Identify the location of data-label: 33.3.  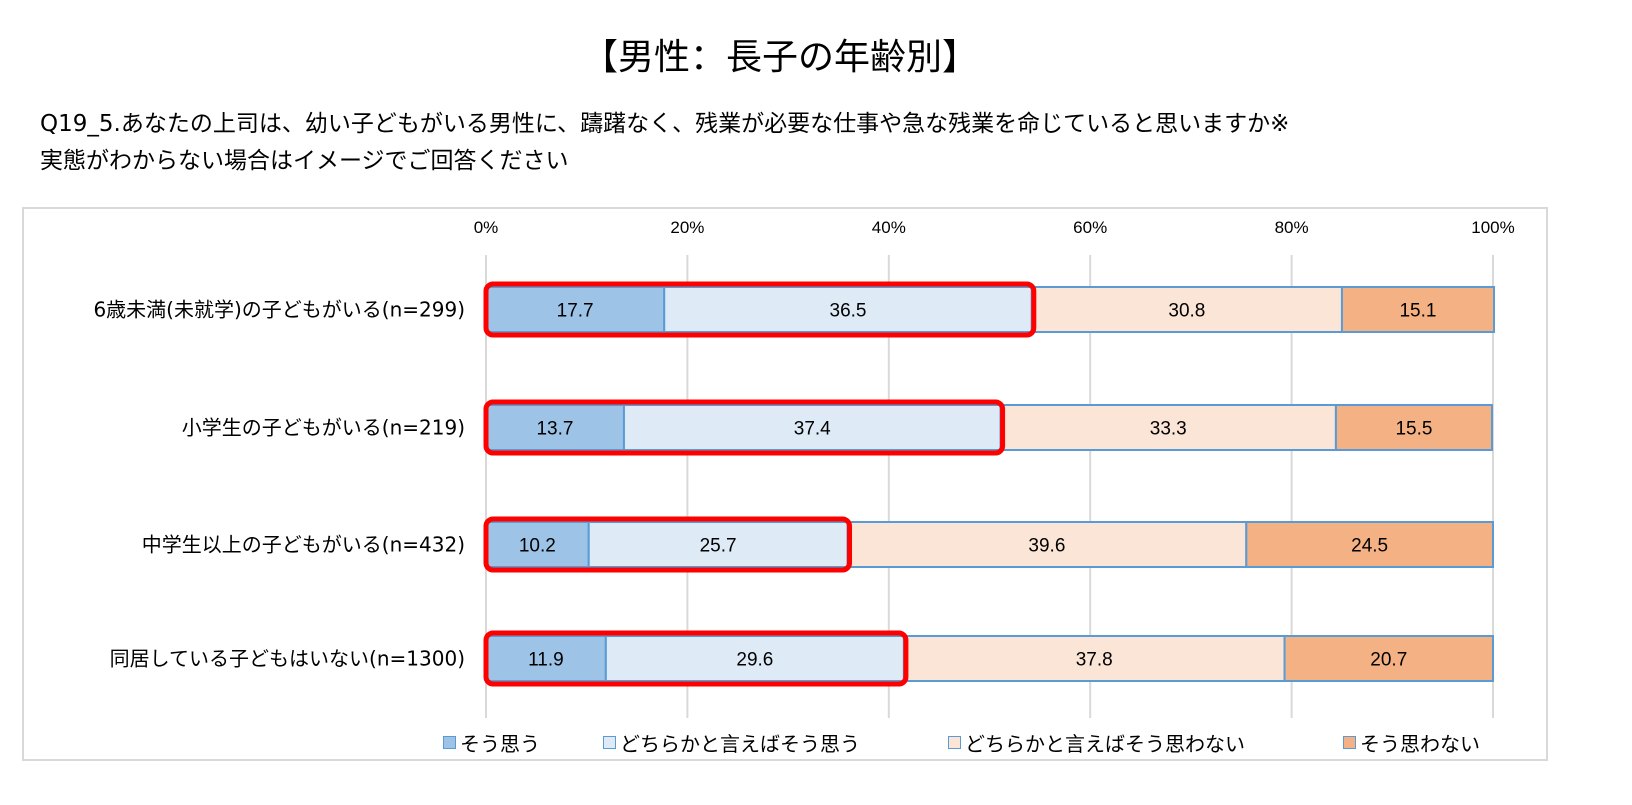
(1168, 429).